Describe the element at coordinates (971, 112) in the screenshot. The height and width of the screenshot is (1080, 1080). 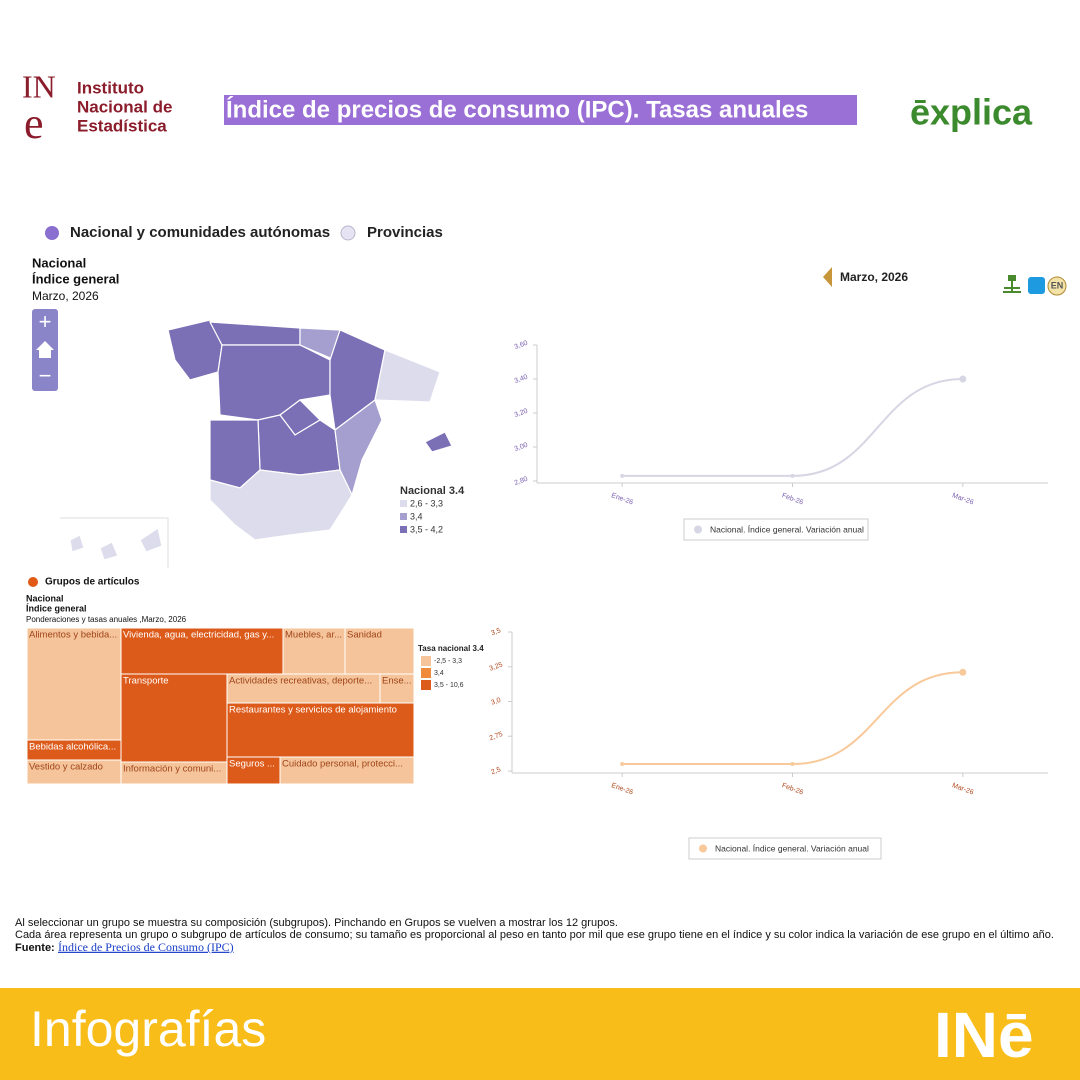
I see `partner-logo: ēxplica` at that location.